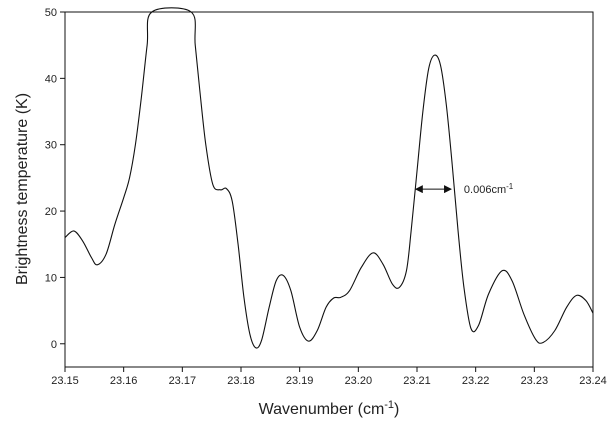  I want to click on y-tick-label-3: 30, so click(51, 146).